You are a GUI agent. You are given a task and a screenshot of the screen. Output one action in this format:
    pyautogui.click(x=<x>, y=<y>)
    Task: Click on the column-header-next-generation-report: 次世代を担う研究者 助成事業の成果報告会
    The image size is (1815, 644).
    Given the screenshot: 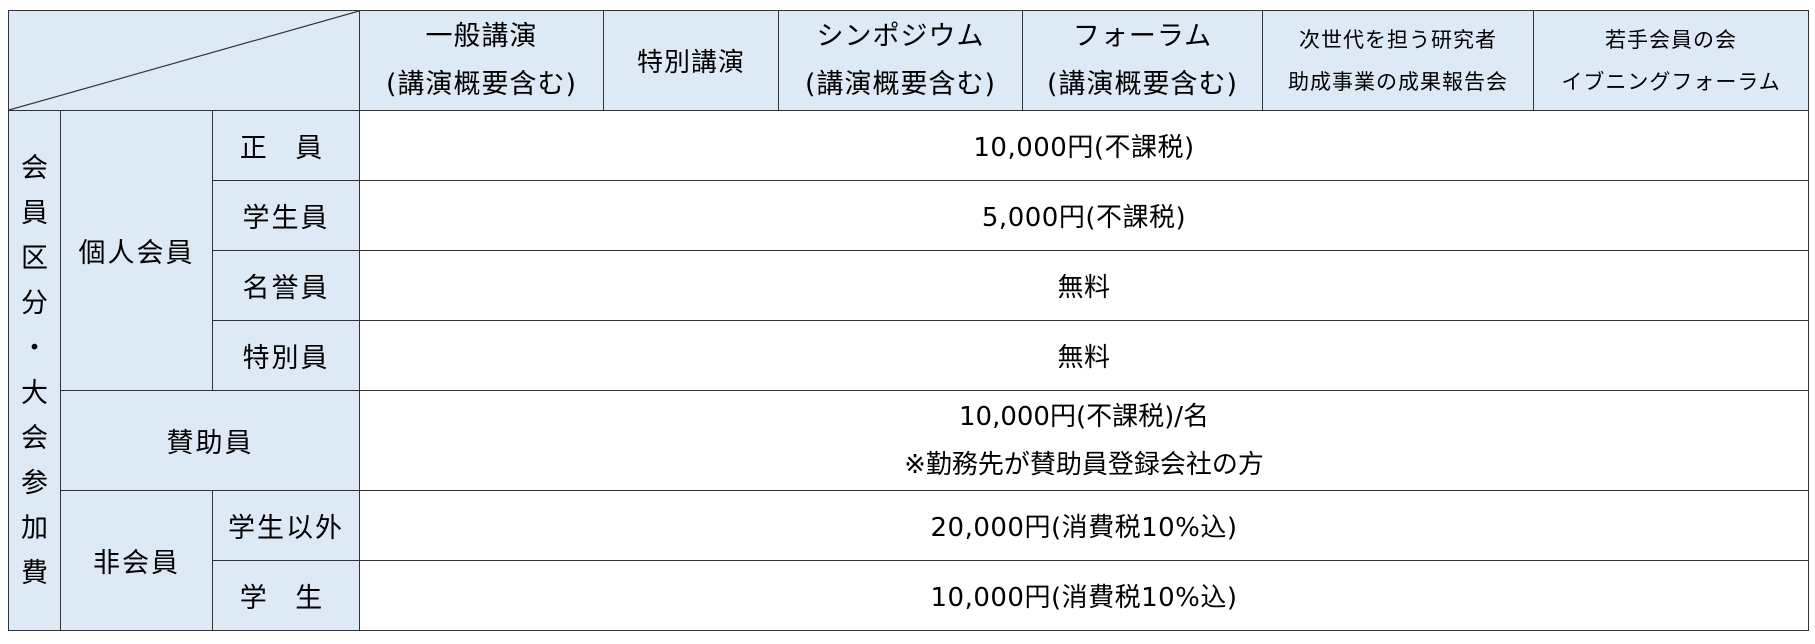 What is the action you would take?
    pyautogui.click(x=1398, y=60)
    